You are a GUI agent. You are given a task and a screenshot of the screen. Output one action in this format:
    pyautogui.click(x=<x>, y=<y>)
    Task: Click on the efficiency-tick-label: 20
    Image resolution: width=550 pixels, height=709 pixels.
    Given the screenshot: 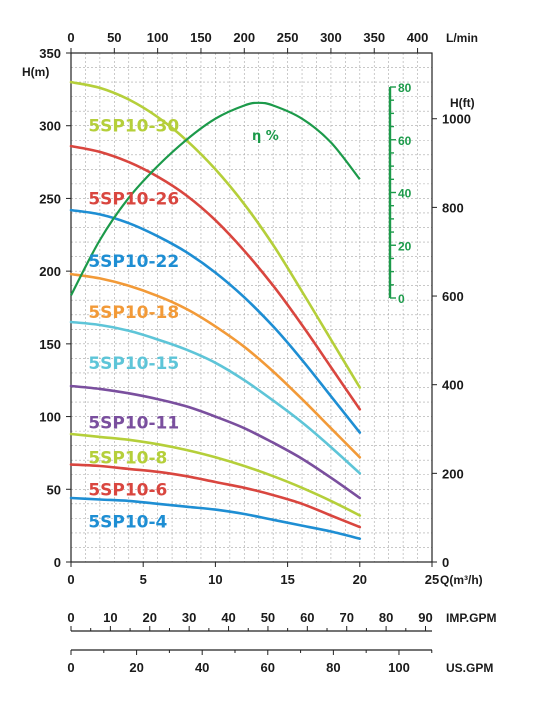 What is the action you would take?
    pyautogui.click(x=405, y=246)
    